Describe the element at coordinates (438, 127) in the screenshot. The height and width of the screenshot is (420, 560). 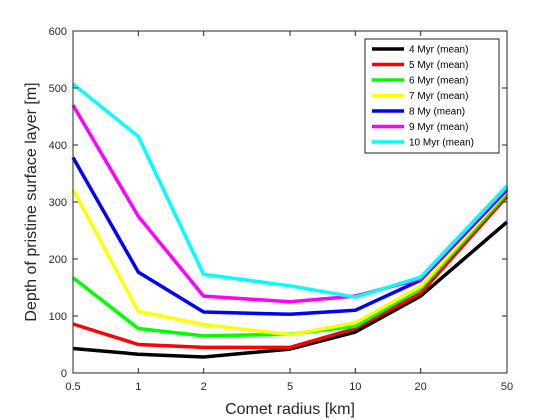
I see `legend-label-6: 9 Myr (mean)` at that location.